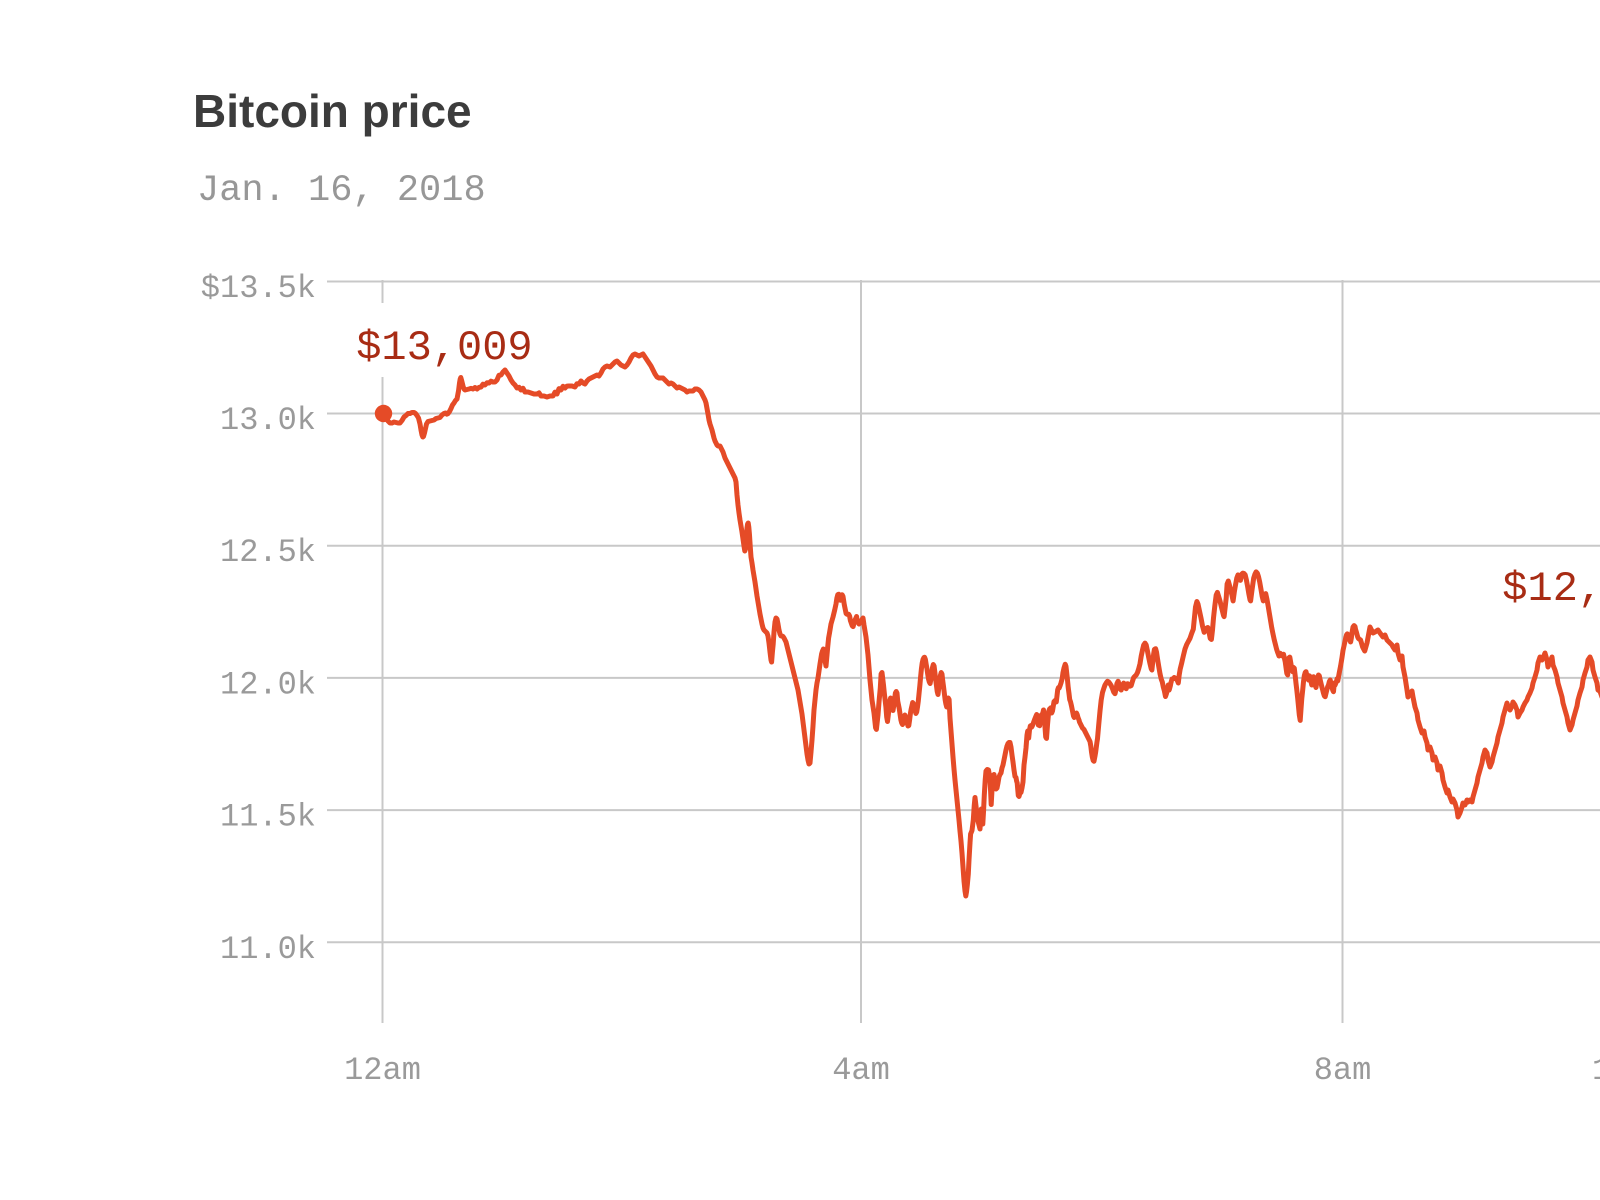 This screenshot has width=1600, height=1200. What do you see at coordinates (268, 817) in the screenshot?
I see `svg-text: 11.5k` at bounding box center [268, 817].